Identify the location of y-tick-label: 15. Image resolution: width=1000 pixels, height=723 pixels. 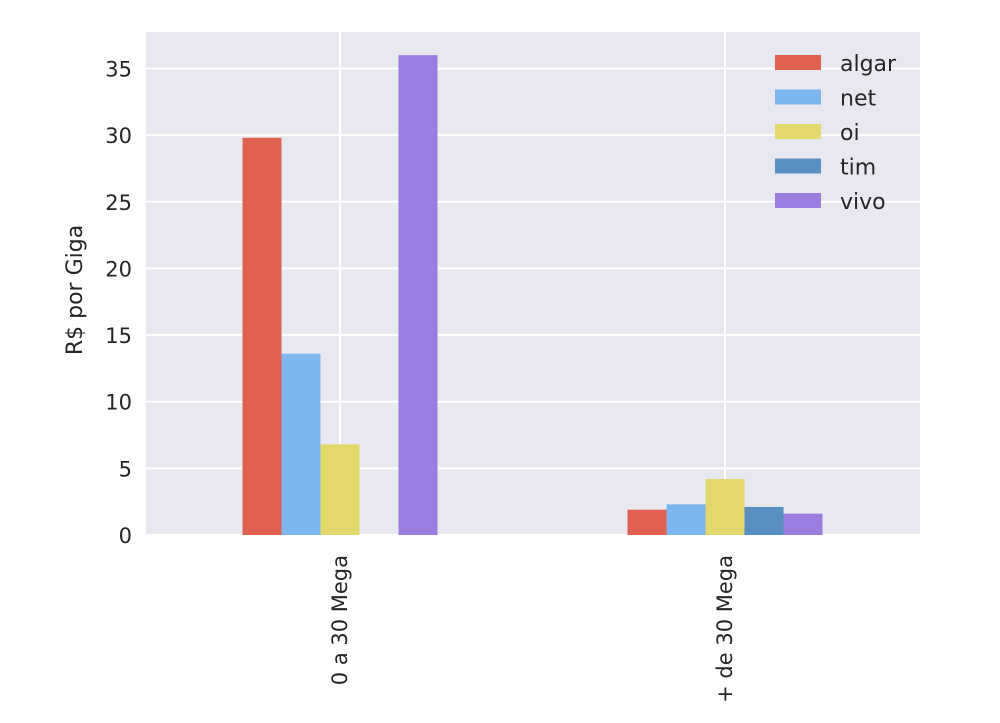
(118, 336).